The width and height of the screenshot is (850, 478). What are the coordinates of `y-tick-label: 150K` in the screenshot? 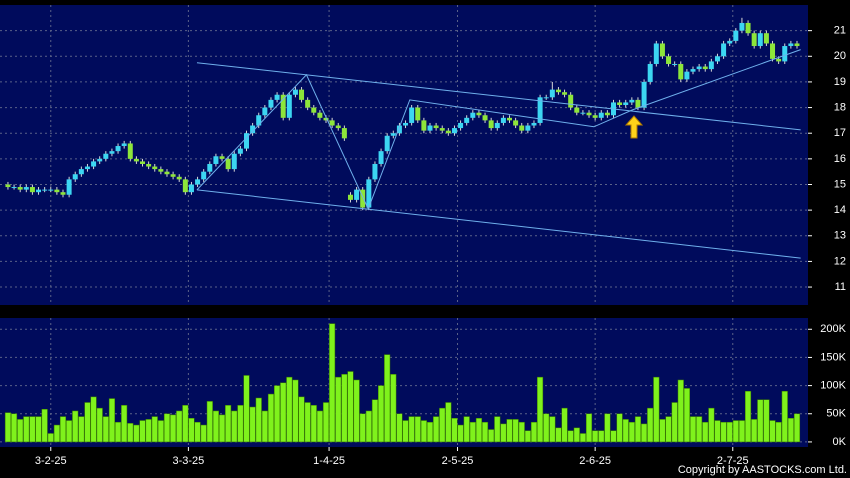 It's located at (833, 357).